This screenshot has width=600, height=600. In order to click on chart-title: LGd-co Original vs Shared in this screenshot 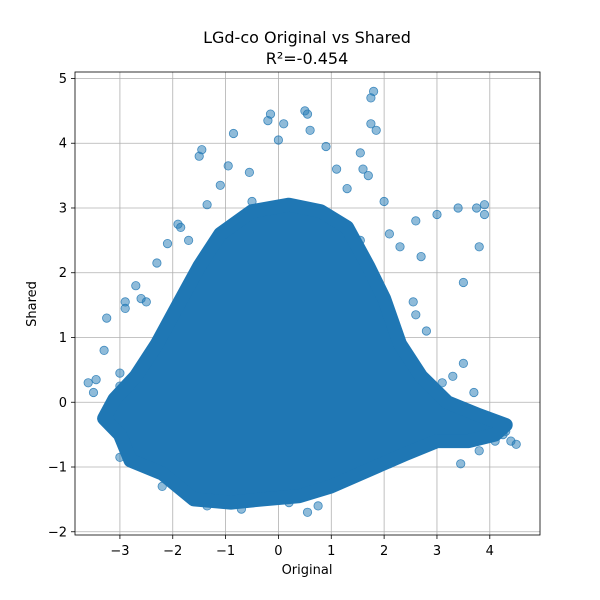, I will do `click(307, 37)`.